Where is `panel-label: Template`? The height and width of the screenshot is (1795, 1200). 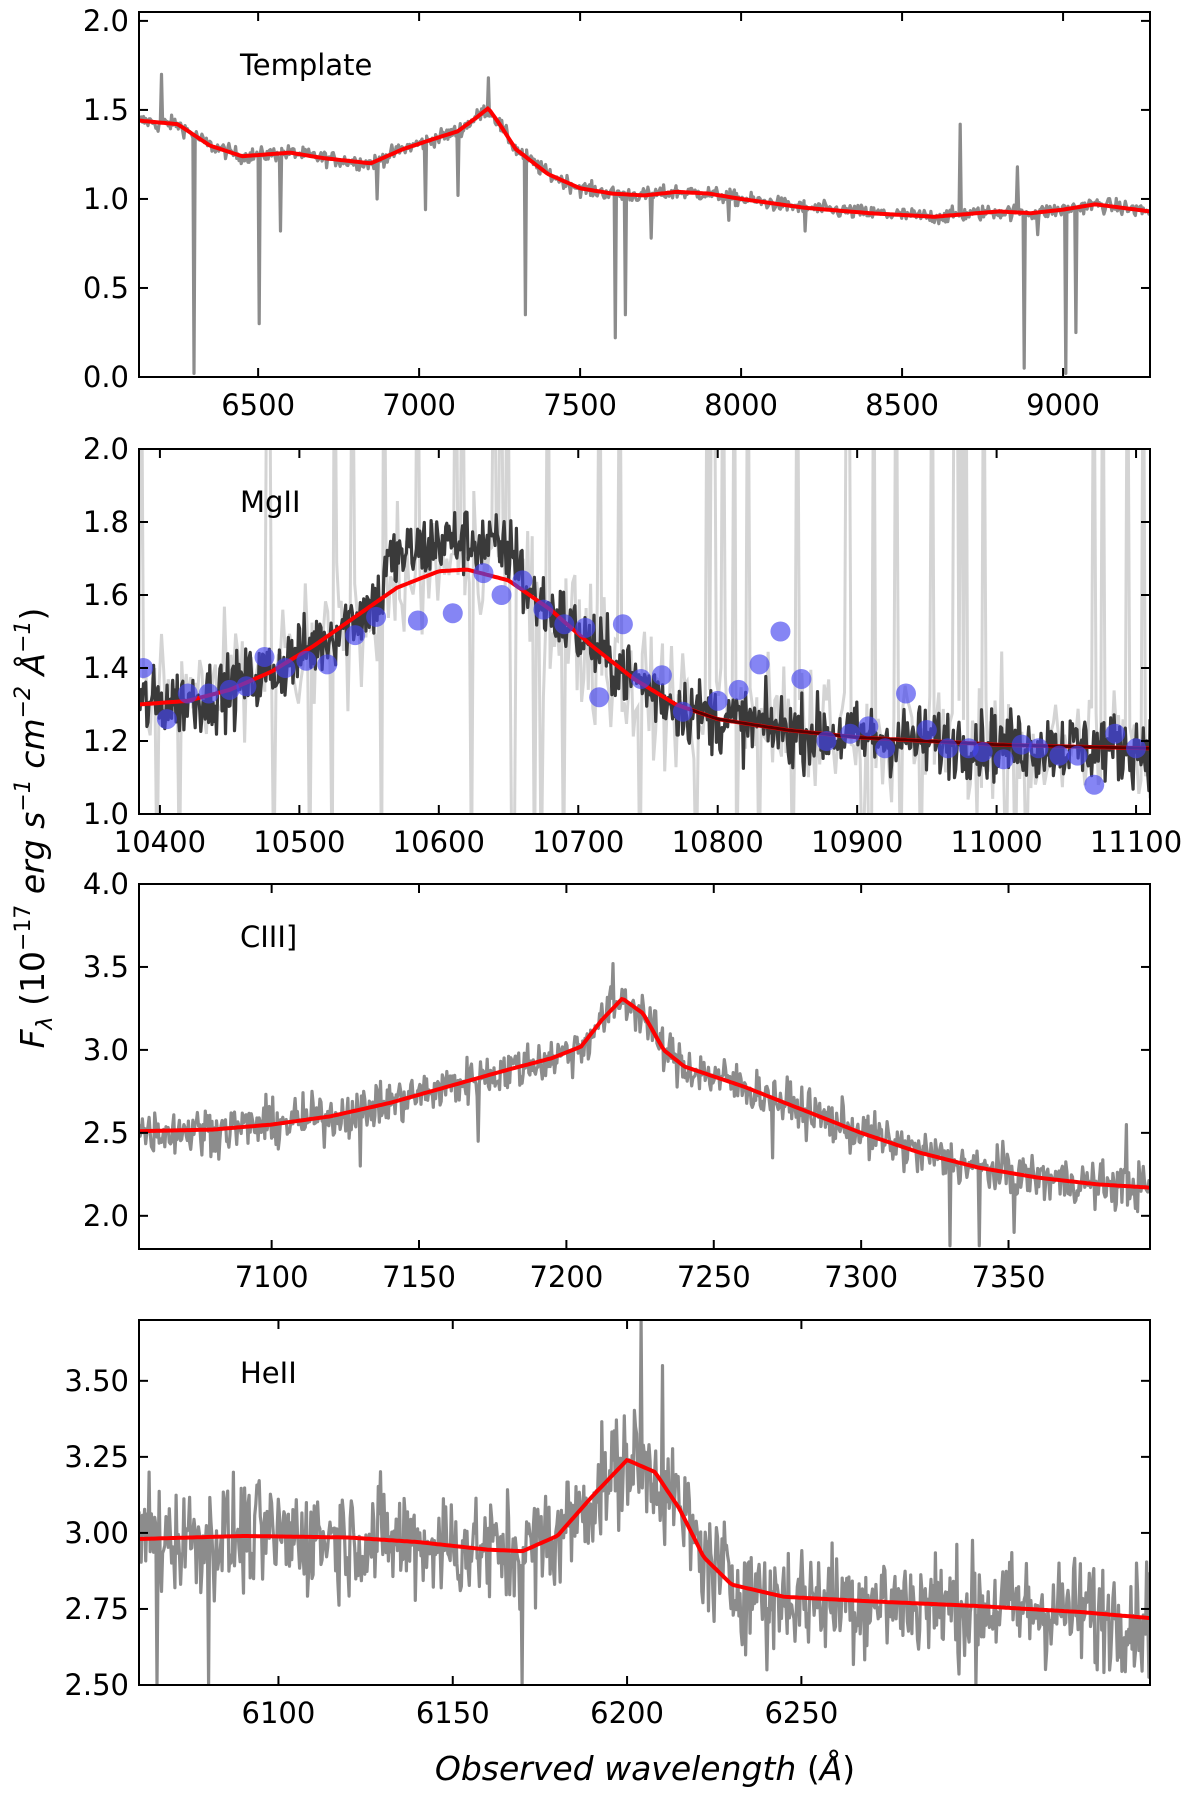
panel-label: Template is located at coordinates (305, 65).